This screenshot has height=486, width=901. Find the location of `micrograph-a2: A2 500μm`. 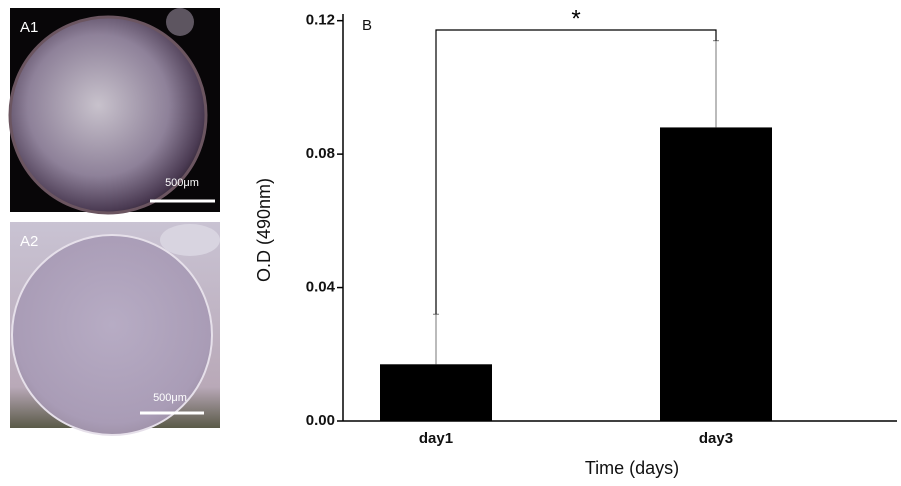

micrograph-a2: A2 500μm is located at coordinates (115, 329).